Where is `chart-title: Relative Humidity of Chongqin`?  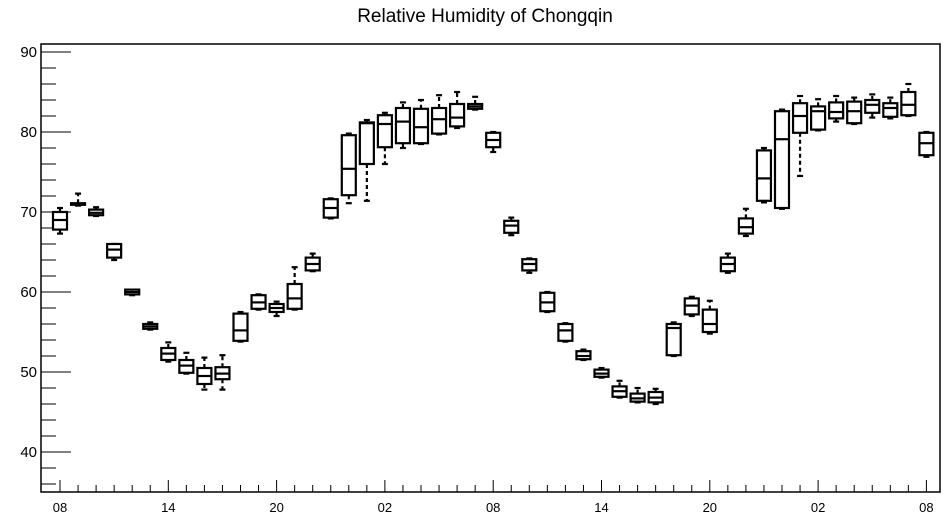
chart-title: Relative Humidity of Chongqin is located at coordinates (485, 16).